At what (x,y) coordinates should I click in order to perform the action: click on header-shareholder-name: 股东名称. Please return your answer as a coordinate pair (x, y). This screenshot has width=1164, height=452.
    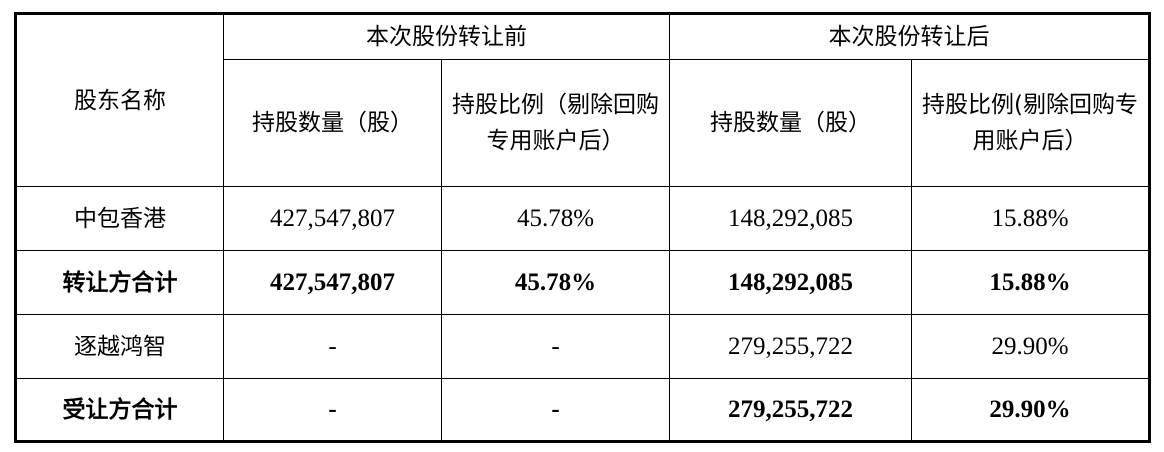
    Looking at the image, I should click on (119, 100).